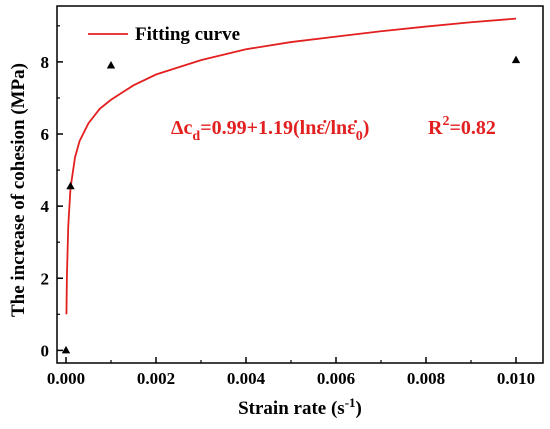  What do you see at coordinates (366, 128) in the screenshot?
I see `eq-rhs-b: )` at bounding box center [366, 128].